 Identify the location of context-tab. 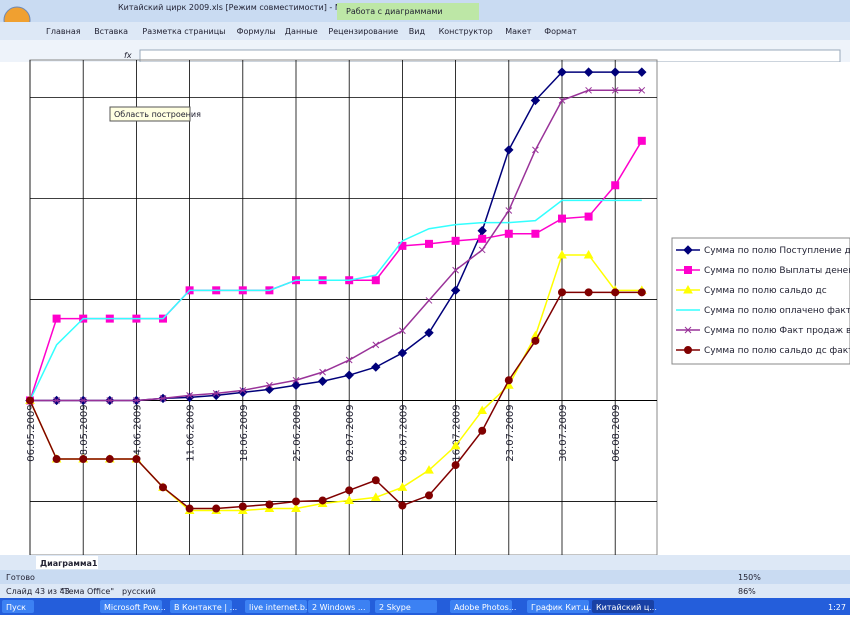
(408, 11).